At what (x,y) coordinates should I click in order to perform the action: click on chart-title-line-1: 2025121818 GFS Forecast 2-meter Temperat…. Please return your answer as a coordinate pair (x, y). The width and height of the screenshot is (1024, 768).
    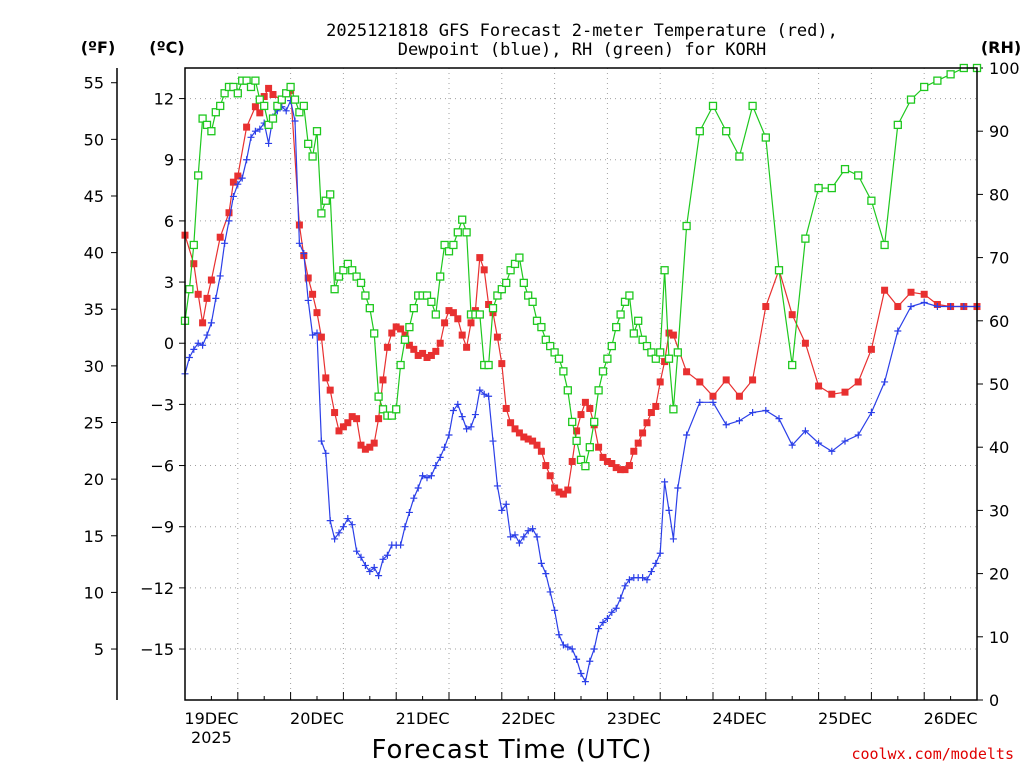
    Looking at the image, I should click on (582, 31).